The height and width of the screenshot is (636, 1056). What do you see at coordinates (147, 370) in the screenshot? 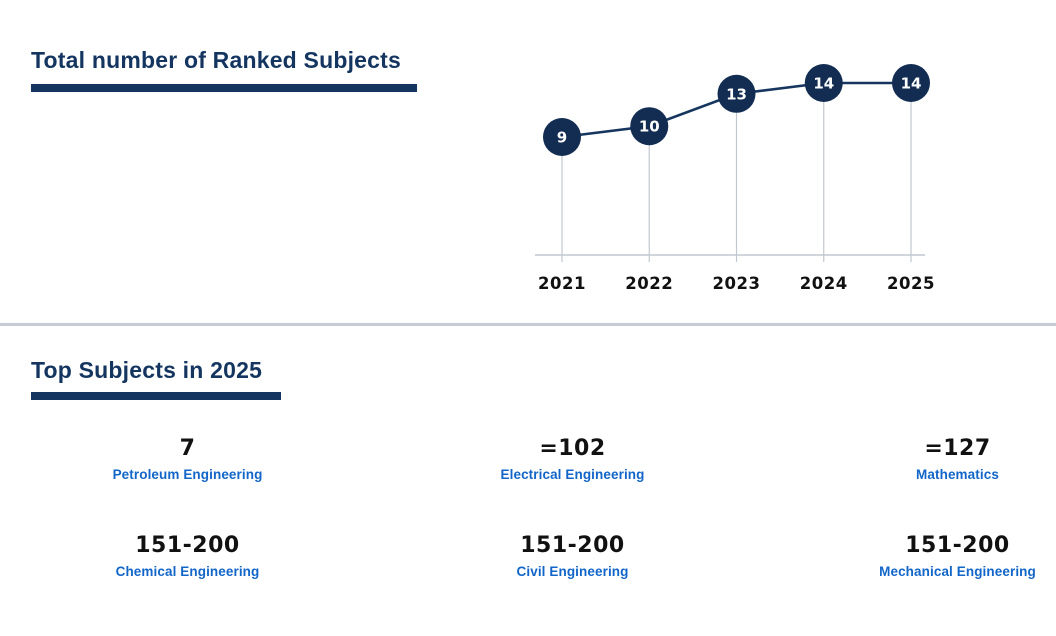
I see `top-subjects-title: Top Subjects in 2025` at bounding box center [147, 370].